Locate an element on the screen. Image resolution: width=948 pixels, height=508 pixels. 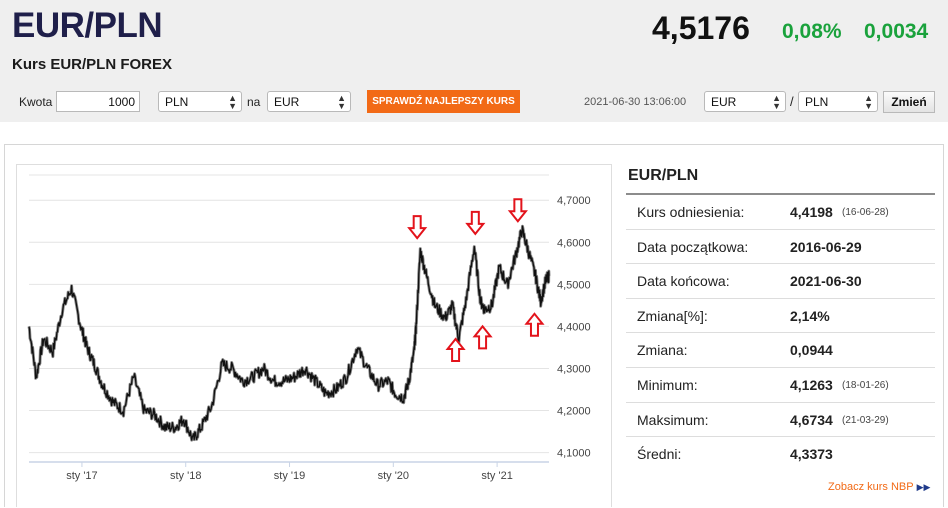
stats-label: Maksimum: is located at coordinates (673, 419).